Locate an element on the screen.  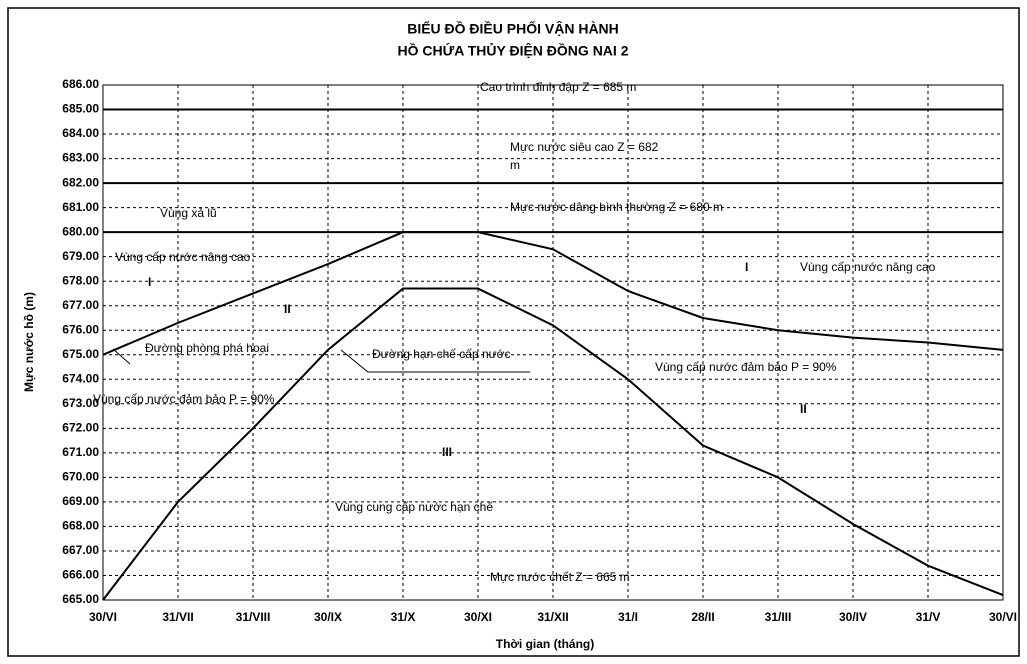
x-tick-label: 31/VII is located at coordinates (177, 617).